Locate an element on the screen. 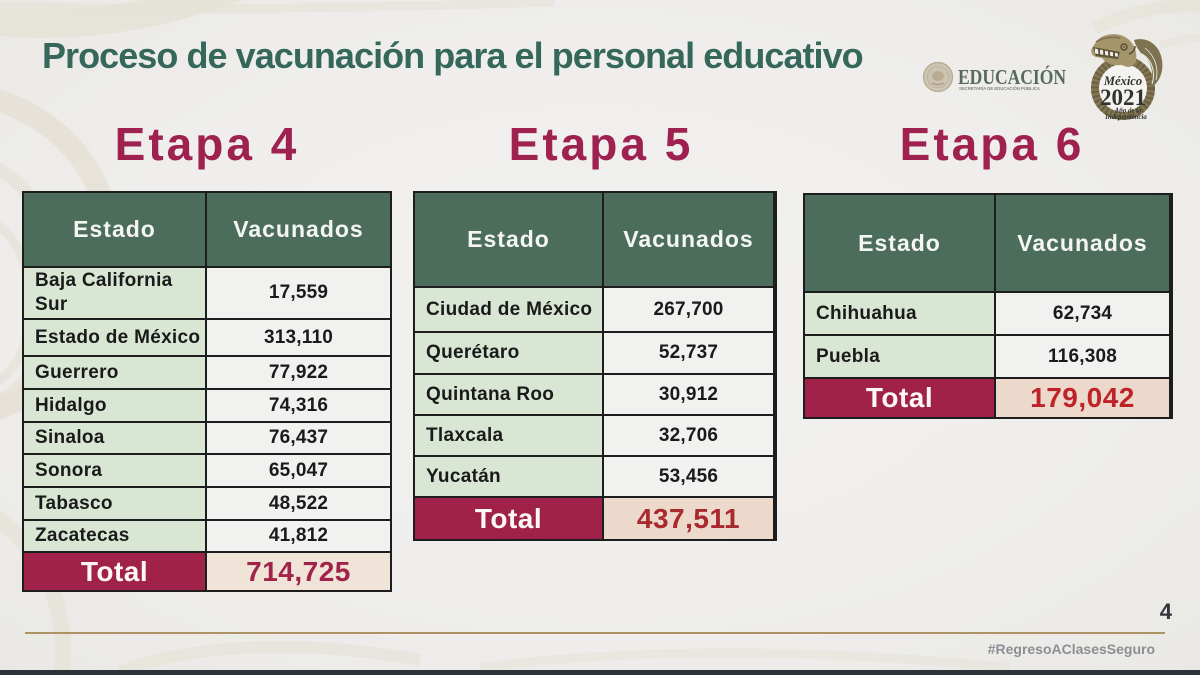 The height and width of the screenshot is (675, 1200). svg-text: Año de la is located at coordinates (1128, 111).